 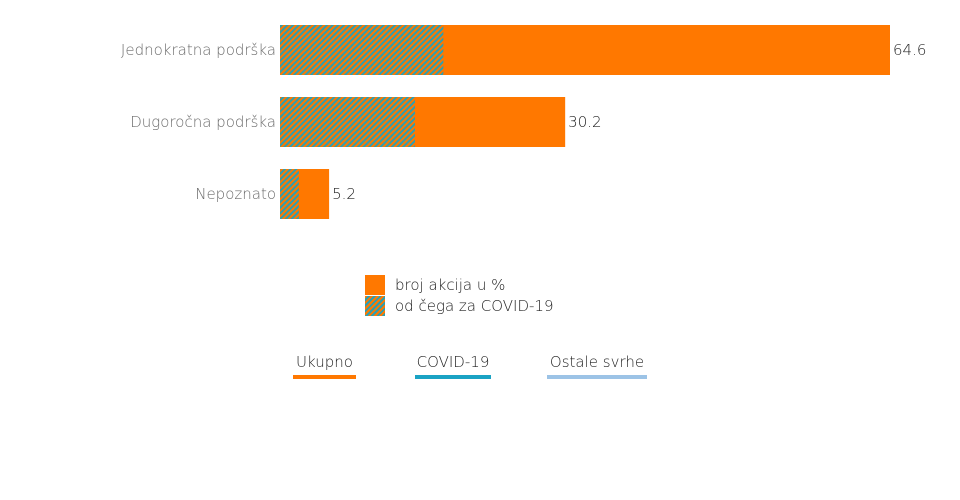 I want to click on category-label-nepoznato: Nepoznato, so click(x=235, y=194).